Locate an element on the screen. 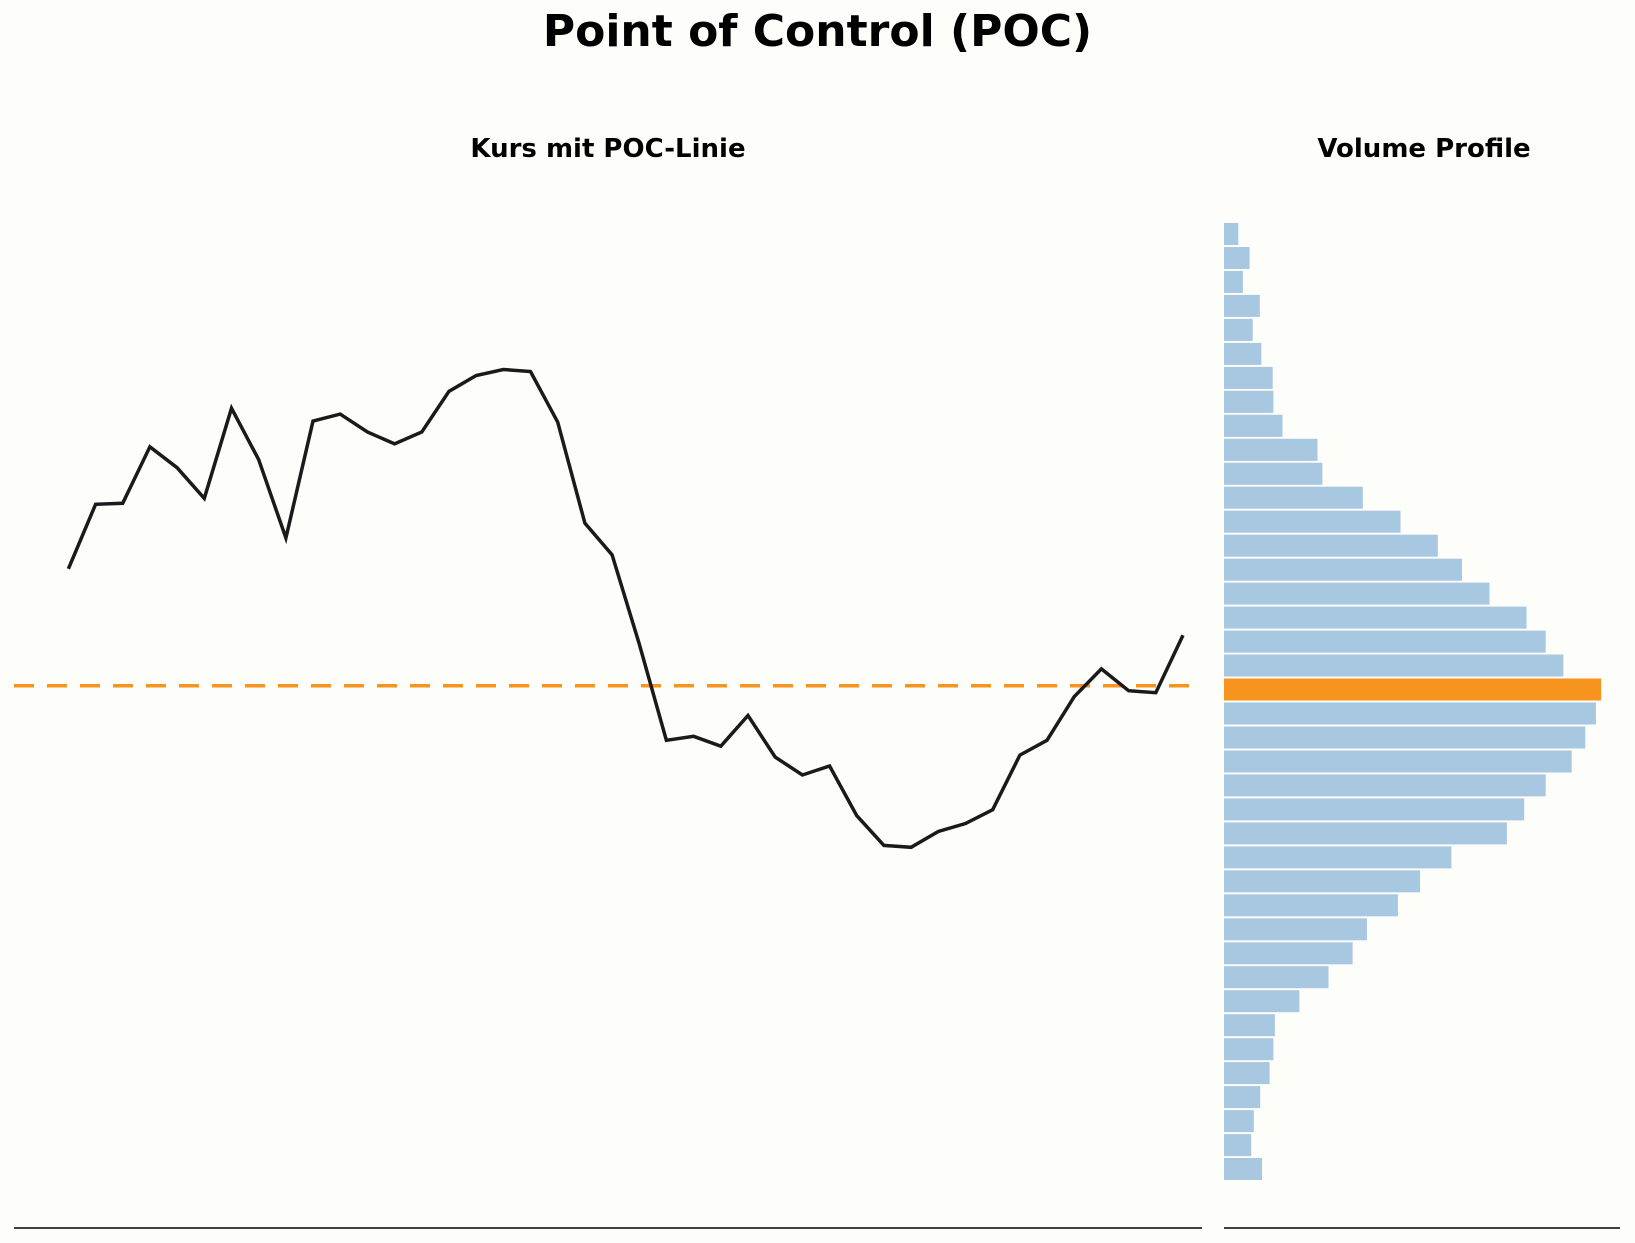  price-panel-title: Kurs mit POC-Linie is located at coordinates (608, 149).